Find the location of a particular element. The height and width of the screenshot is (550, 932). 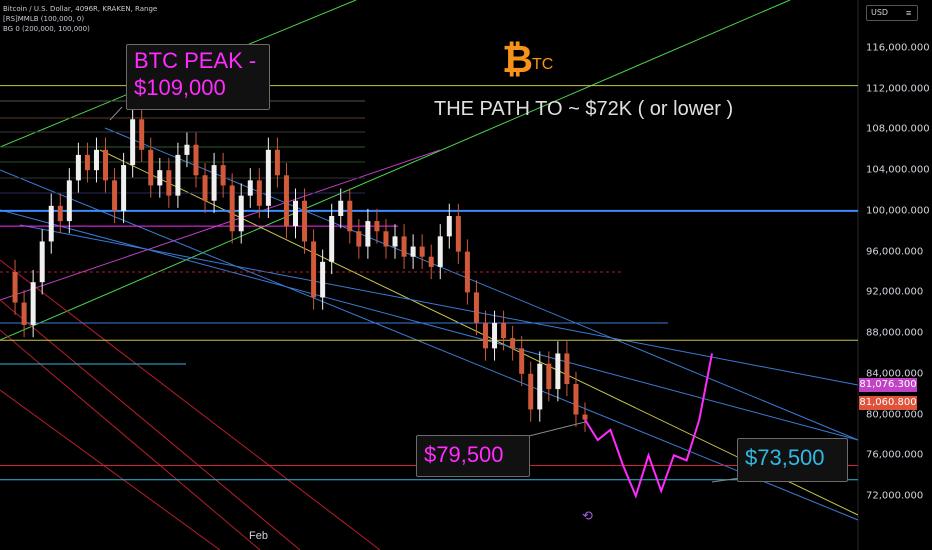

currency-button: USD is located at coordinates (892, 13).